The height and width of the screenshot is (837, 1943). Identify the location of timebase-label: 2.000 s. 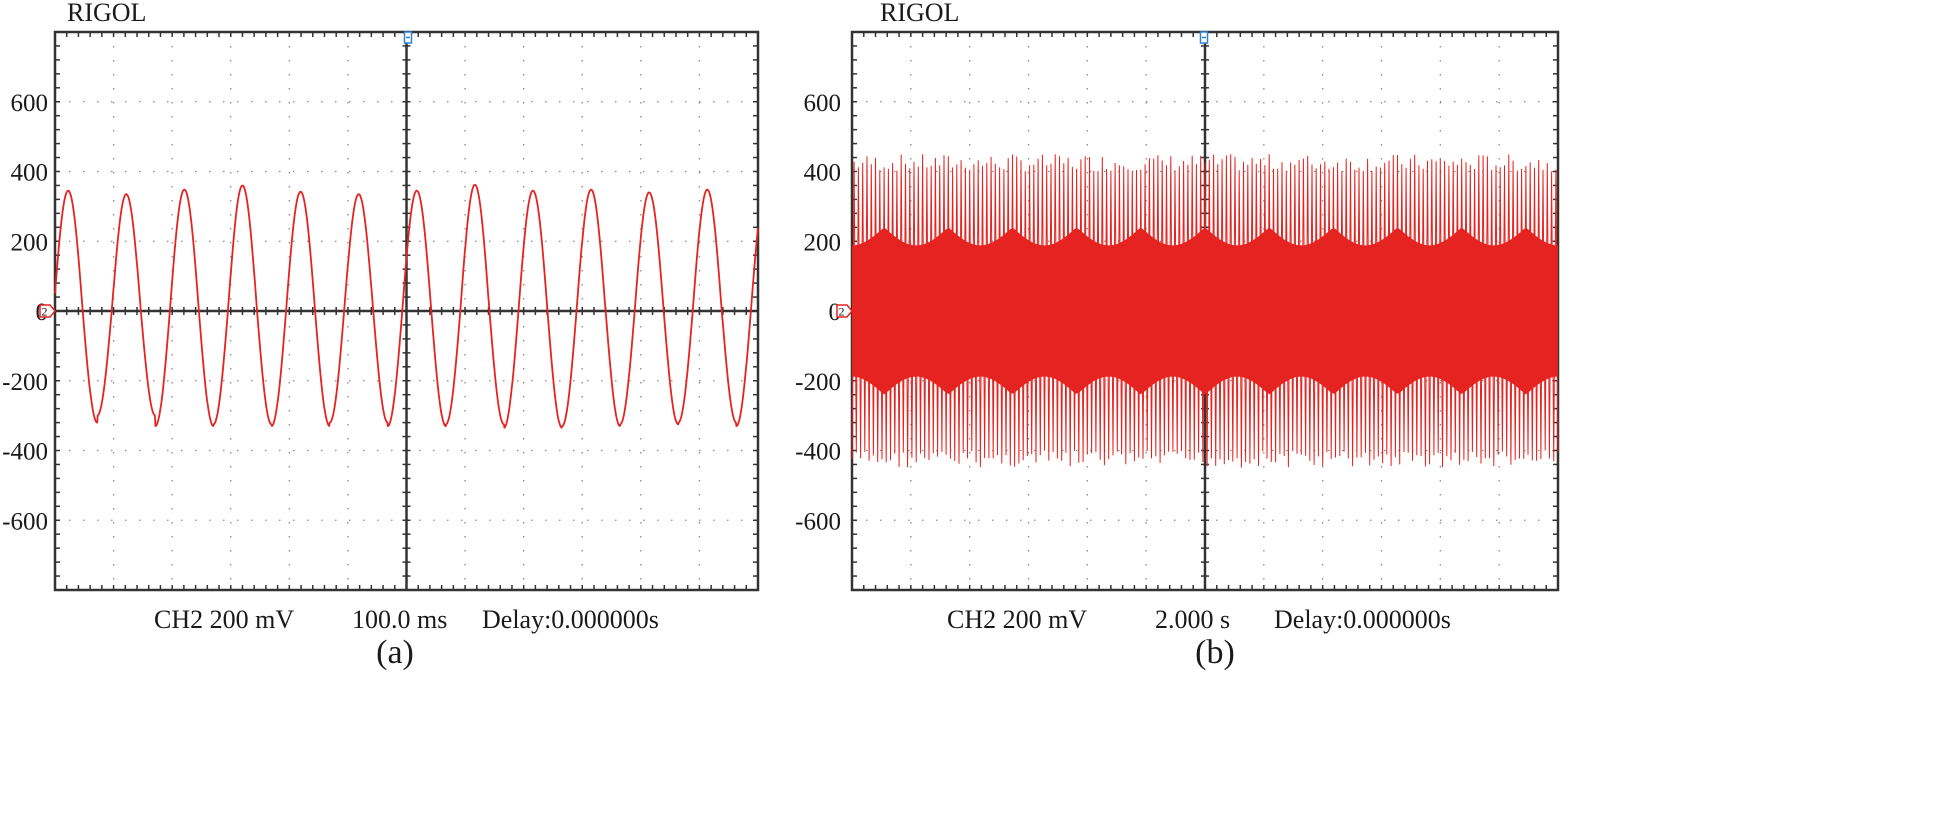
(1192, 619).